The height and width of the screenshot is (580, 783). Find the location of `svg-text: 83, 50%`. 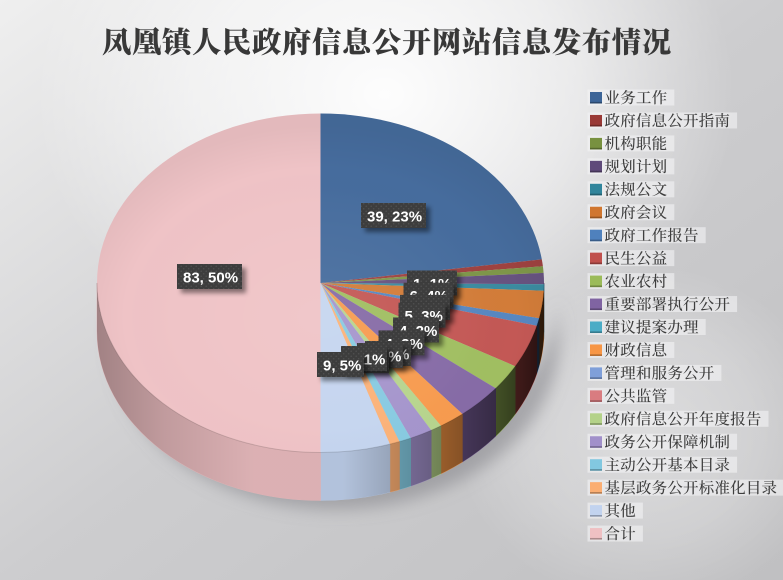

svg-text: 83, 50% is located at coordinates (210, 278).